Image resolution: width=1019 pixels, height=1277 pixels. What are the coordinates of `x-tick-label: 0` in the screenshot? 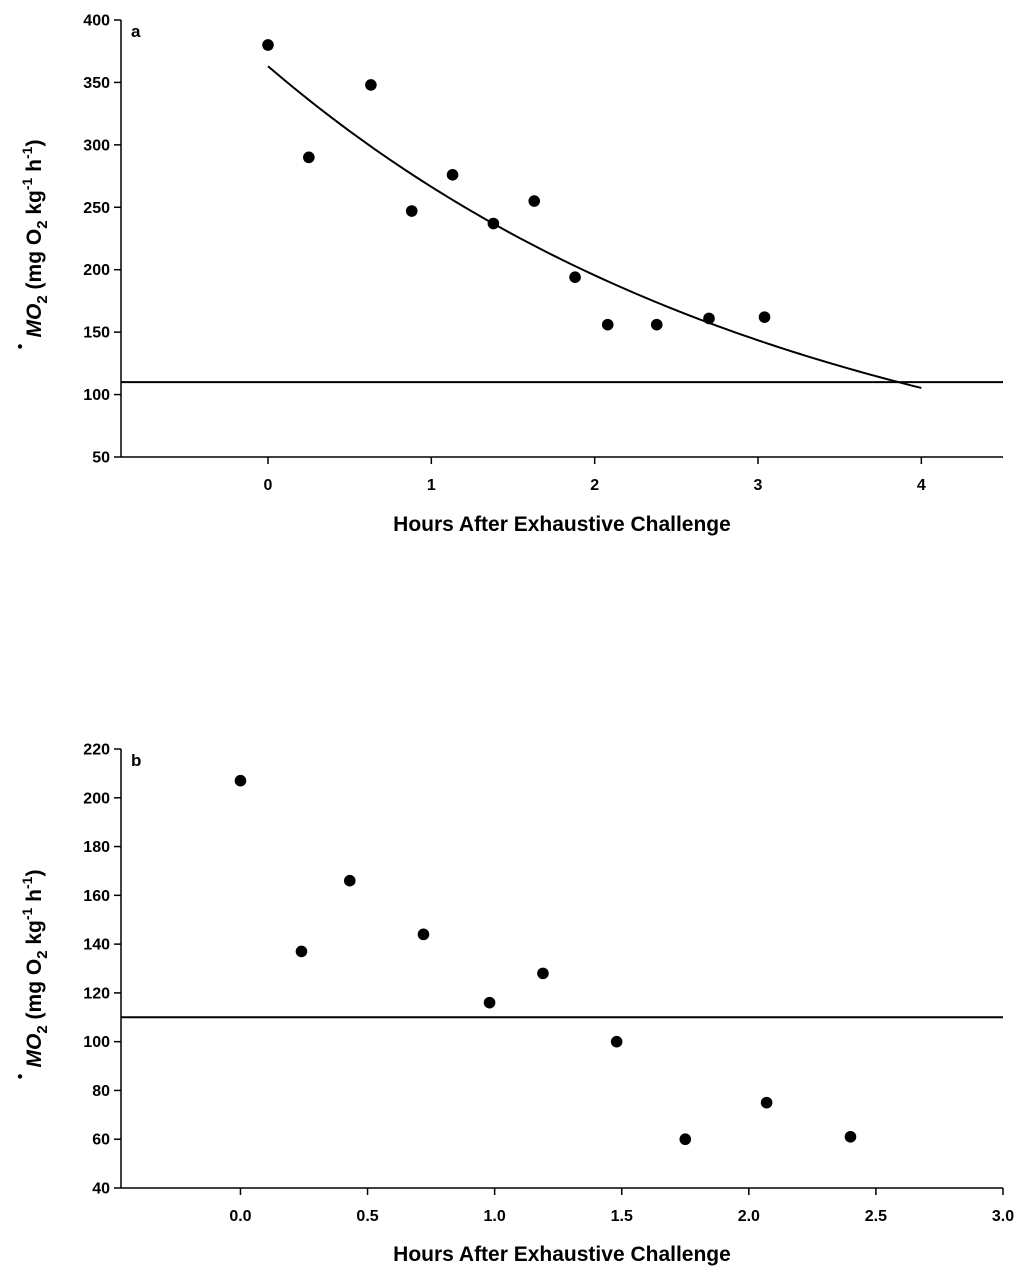 It's located at (268, 485).